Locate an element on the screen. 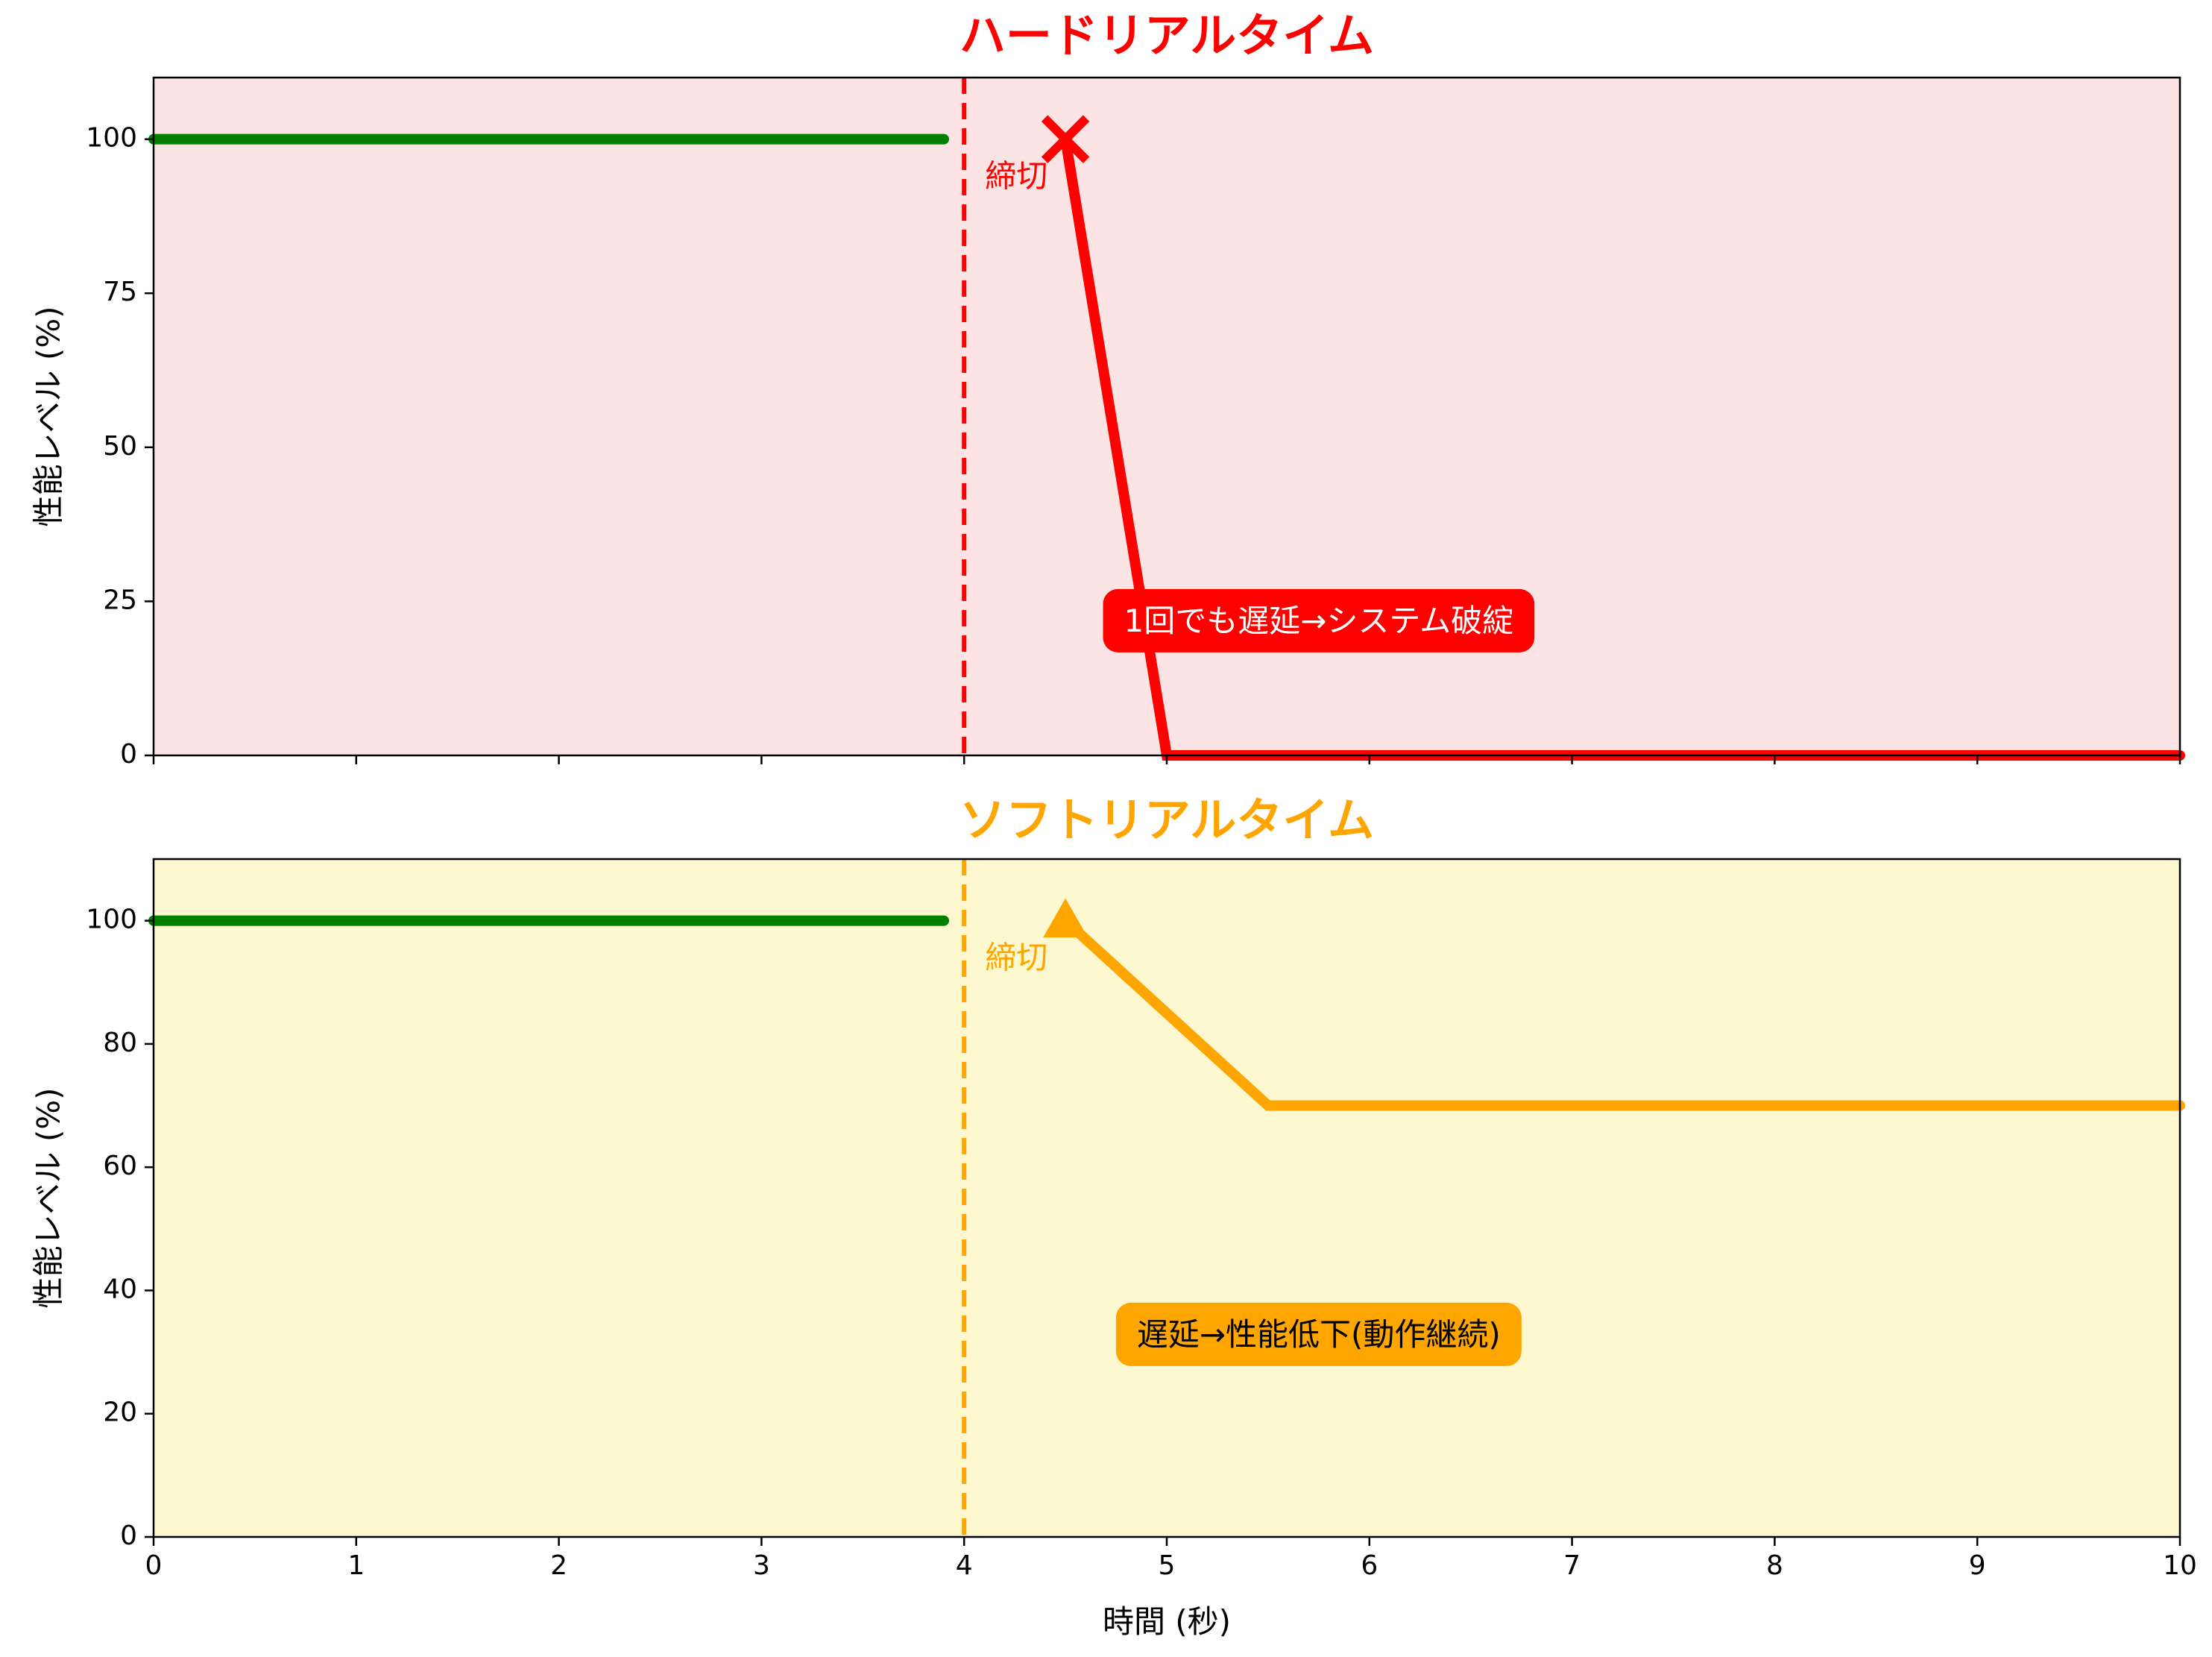 The height and width of the screenshot is (1657, 2212). failure-x-marker is located at coordinates (1065, 139).